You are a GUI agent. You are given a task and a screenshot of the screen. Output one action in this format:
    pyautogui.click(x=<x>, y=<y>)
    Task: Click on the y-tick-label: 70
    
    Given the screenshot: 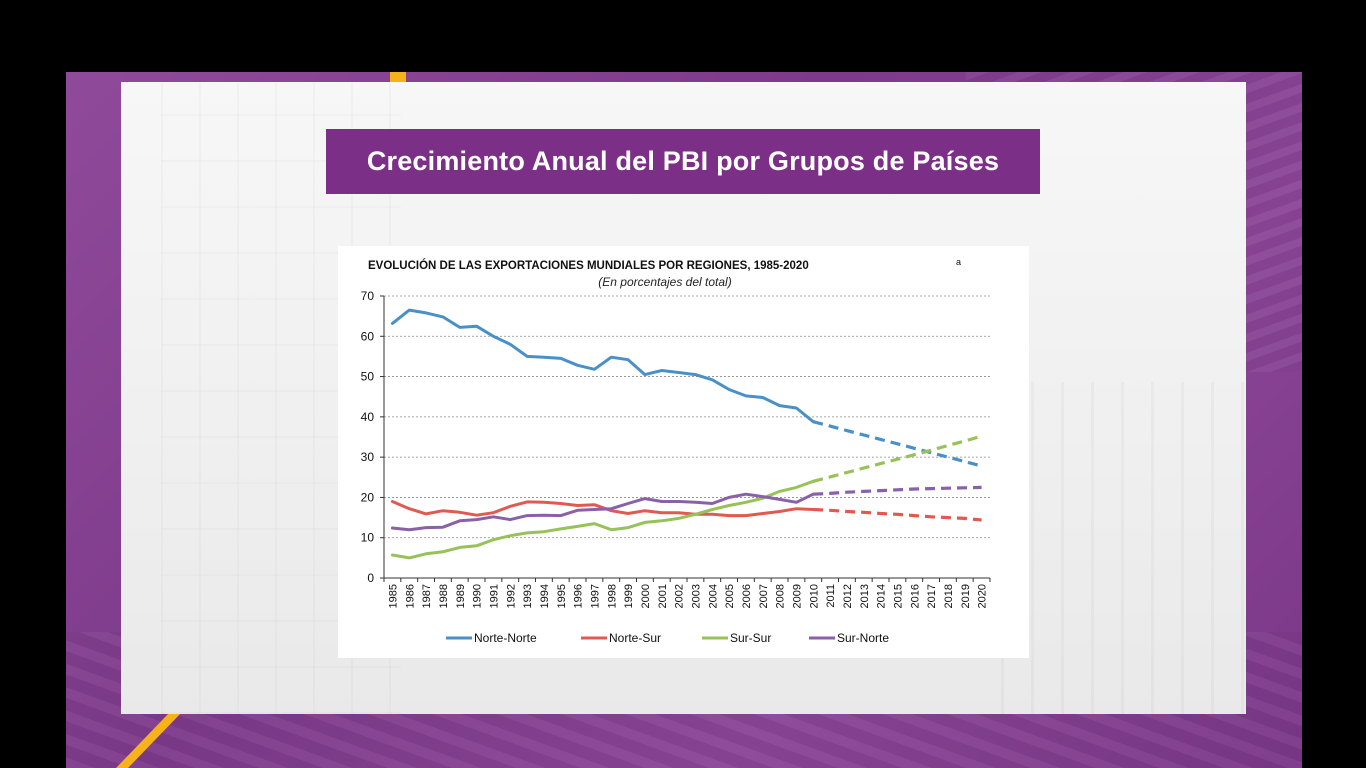 What is the action you would take?
    pyautogui.click(x=368, y=296)
    